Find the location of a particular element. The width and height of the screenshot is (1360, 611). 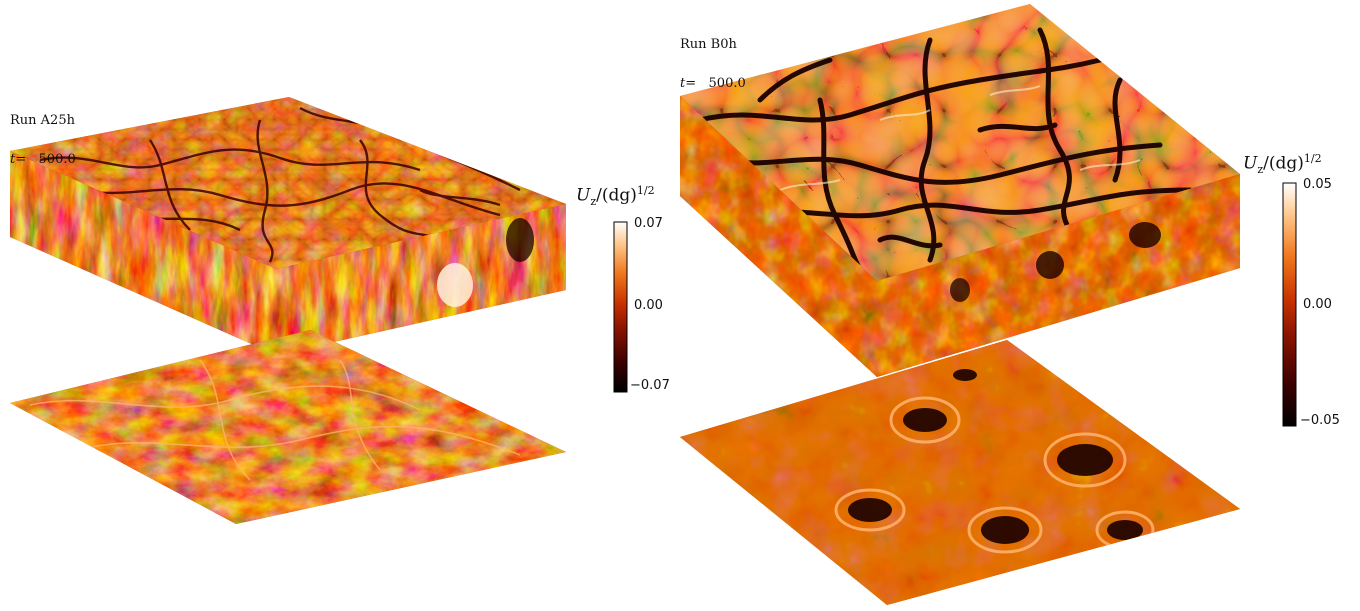

colorbar-b-tick-max: 0.05 is located at coordinates (1317, 184).